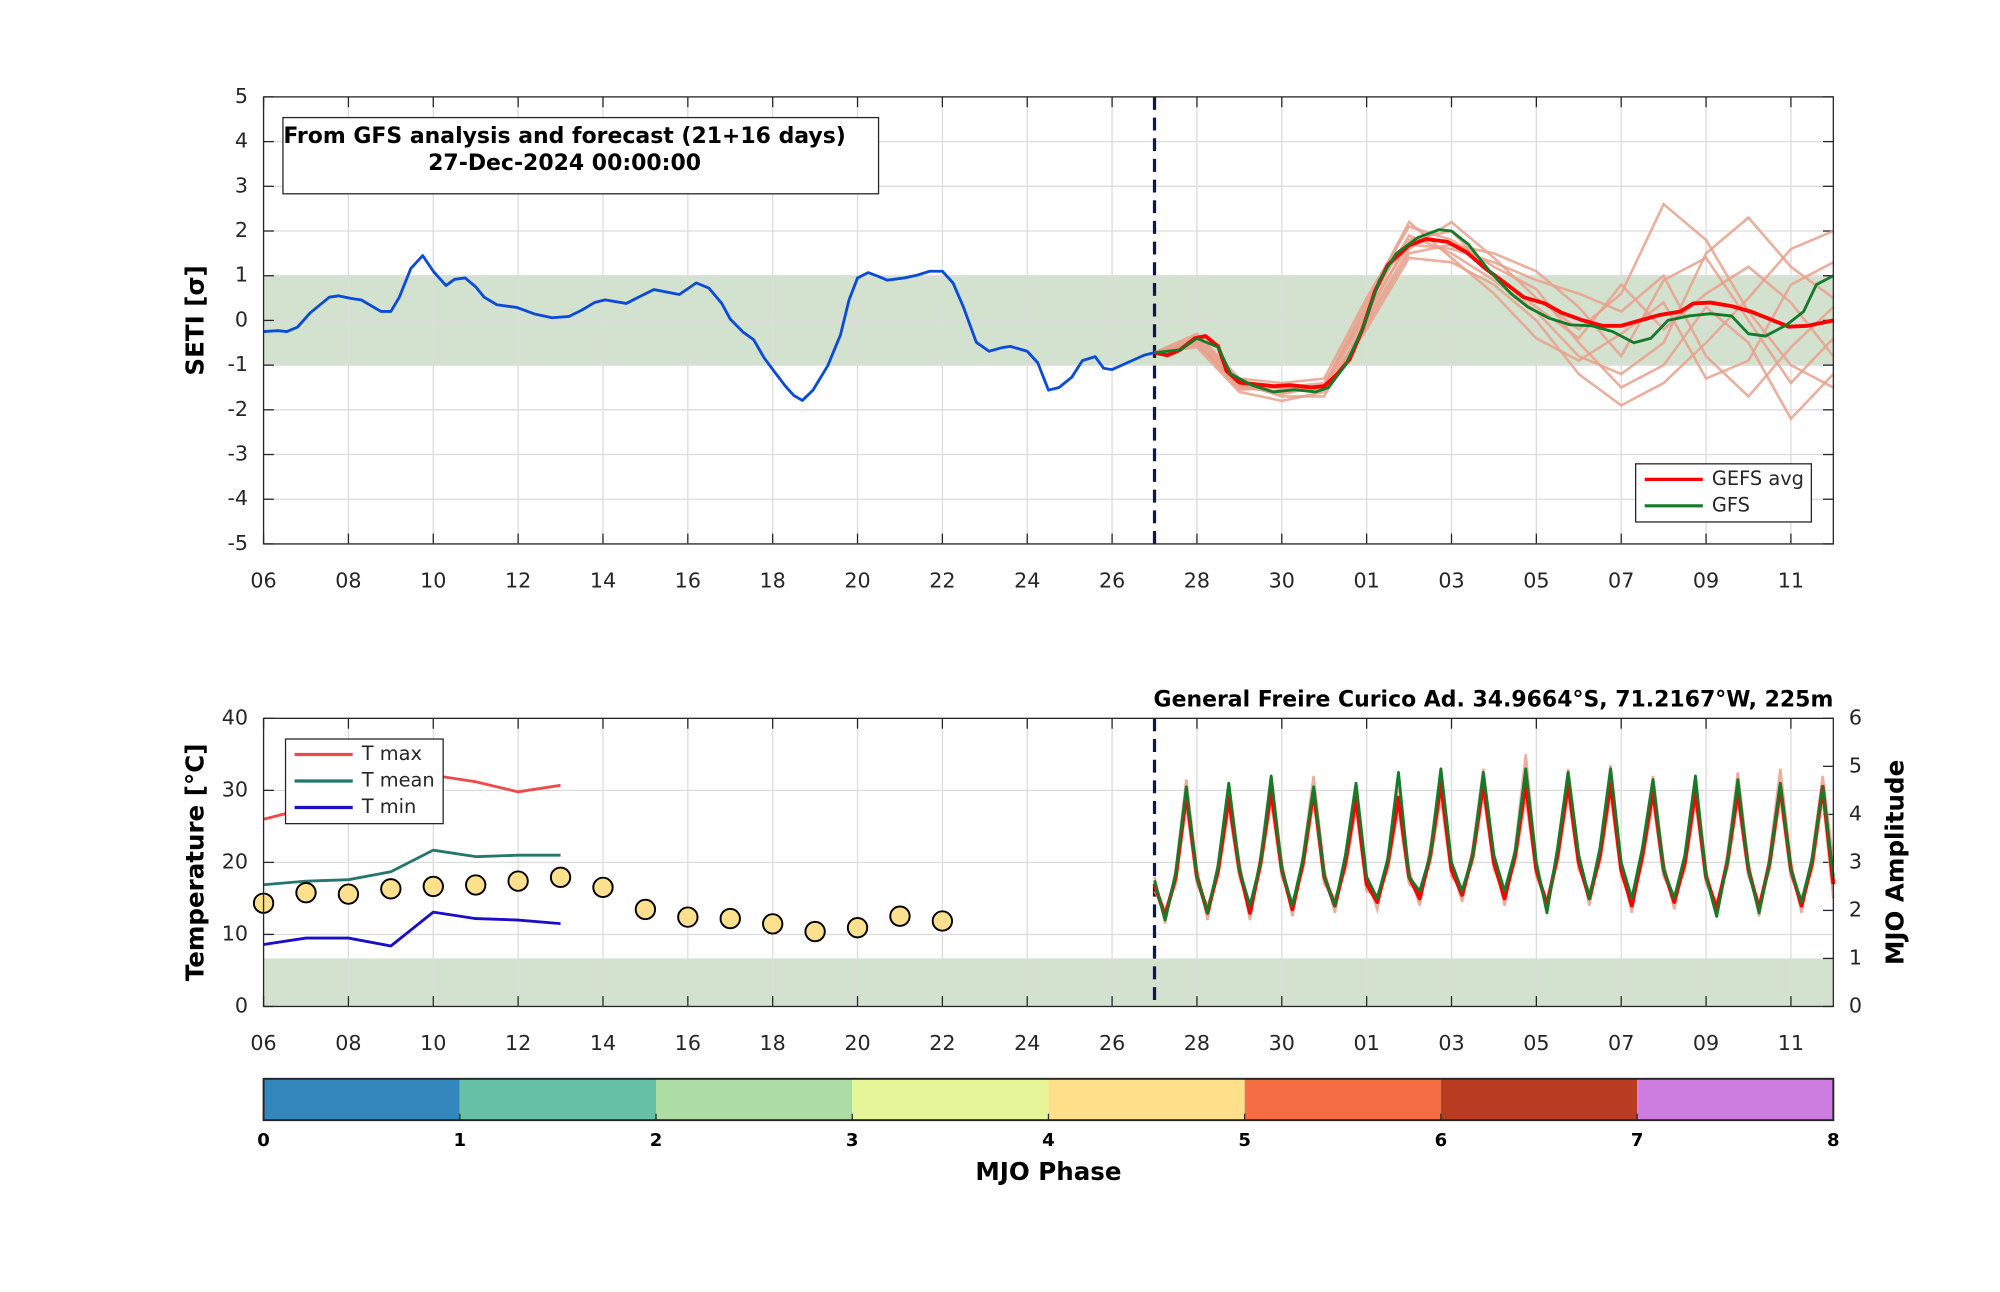  Describe the element at coordinates (1244, 1140) in the screenshot. I see `colorbar-tick-label: 5` at that location.